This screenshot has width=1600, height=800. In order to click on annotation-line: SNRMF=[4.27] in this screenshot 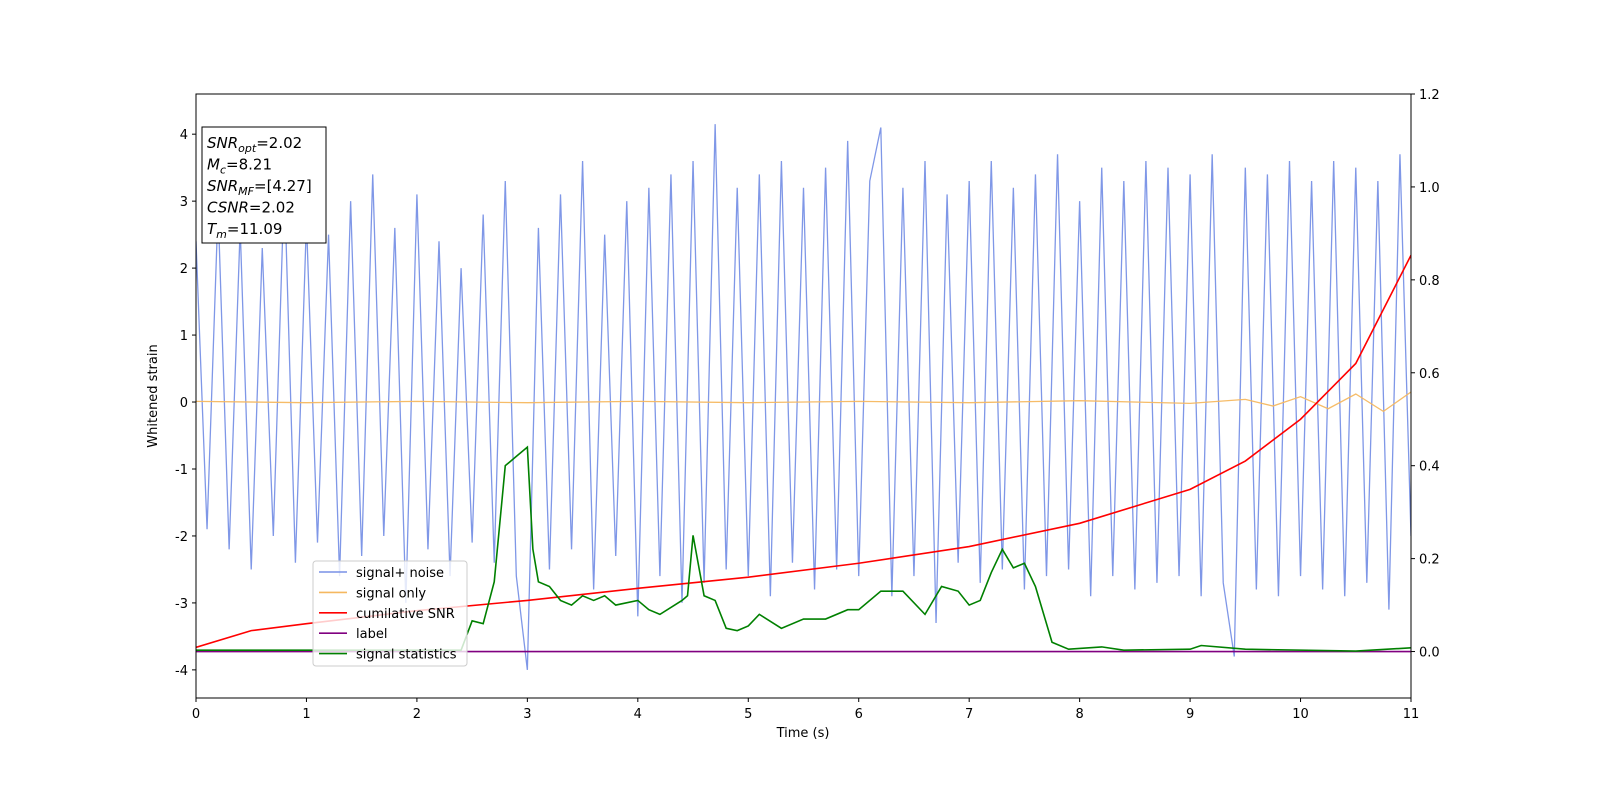, I will do `click(259, 187)`.